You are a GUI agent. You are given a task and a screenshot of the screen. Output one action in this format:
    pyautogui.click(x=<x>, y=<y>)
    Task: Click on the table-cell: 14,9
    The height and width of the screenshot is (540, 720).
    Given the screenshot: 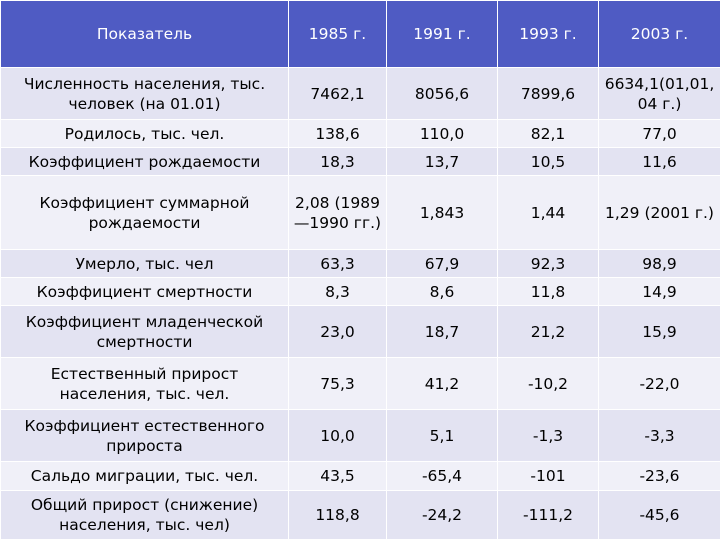 What is the action you would take?
    pyautogui.click(x=659, y=291)
    